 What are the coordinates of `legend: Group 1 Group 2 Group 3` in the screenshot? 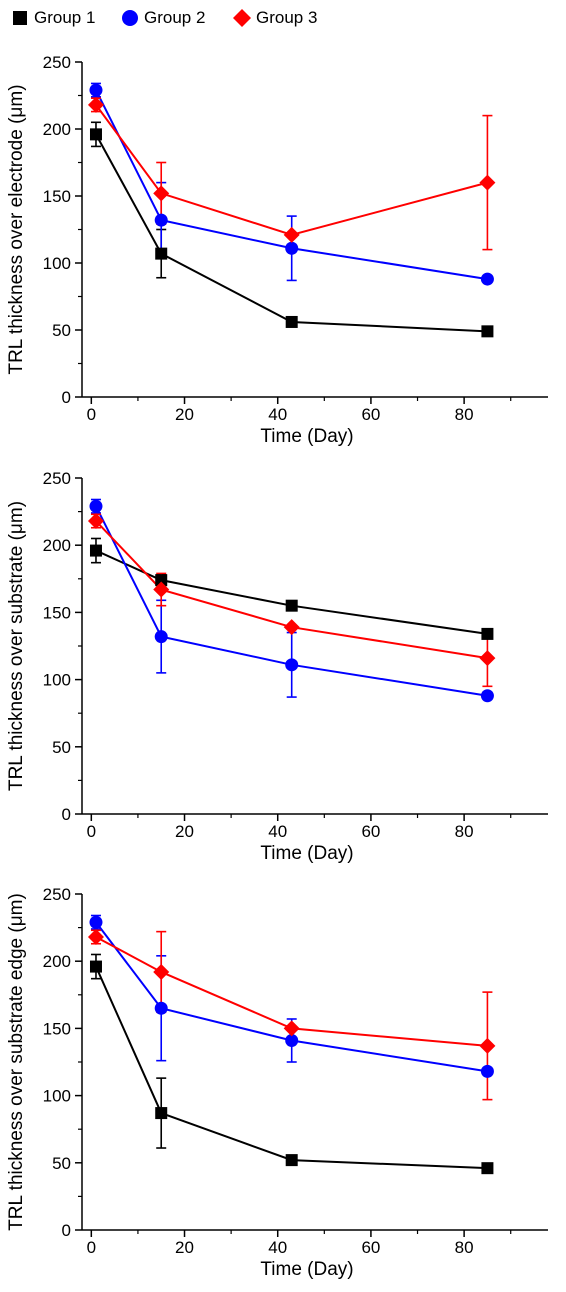 It's located at (283, 18).